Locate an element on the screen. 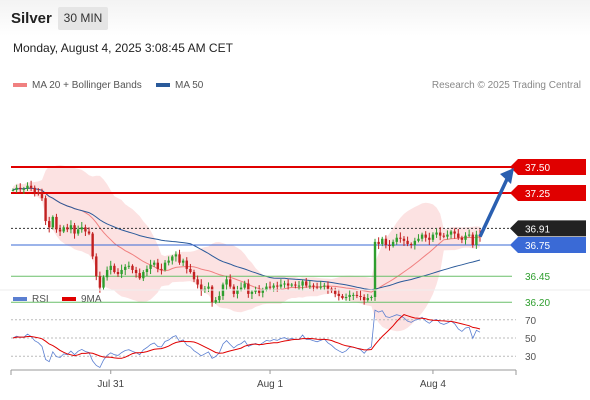 Image resolution: width=590 pixels, height=400 pixels. level-label-36.75: 36.75 is located at coordinates (537, 246).